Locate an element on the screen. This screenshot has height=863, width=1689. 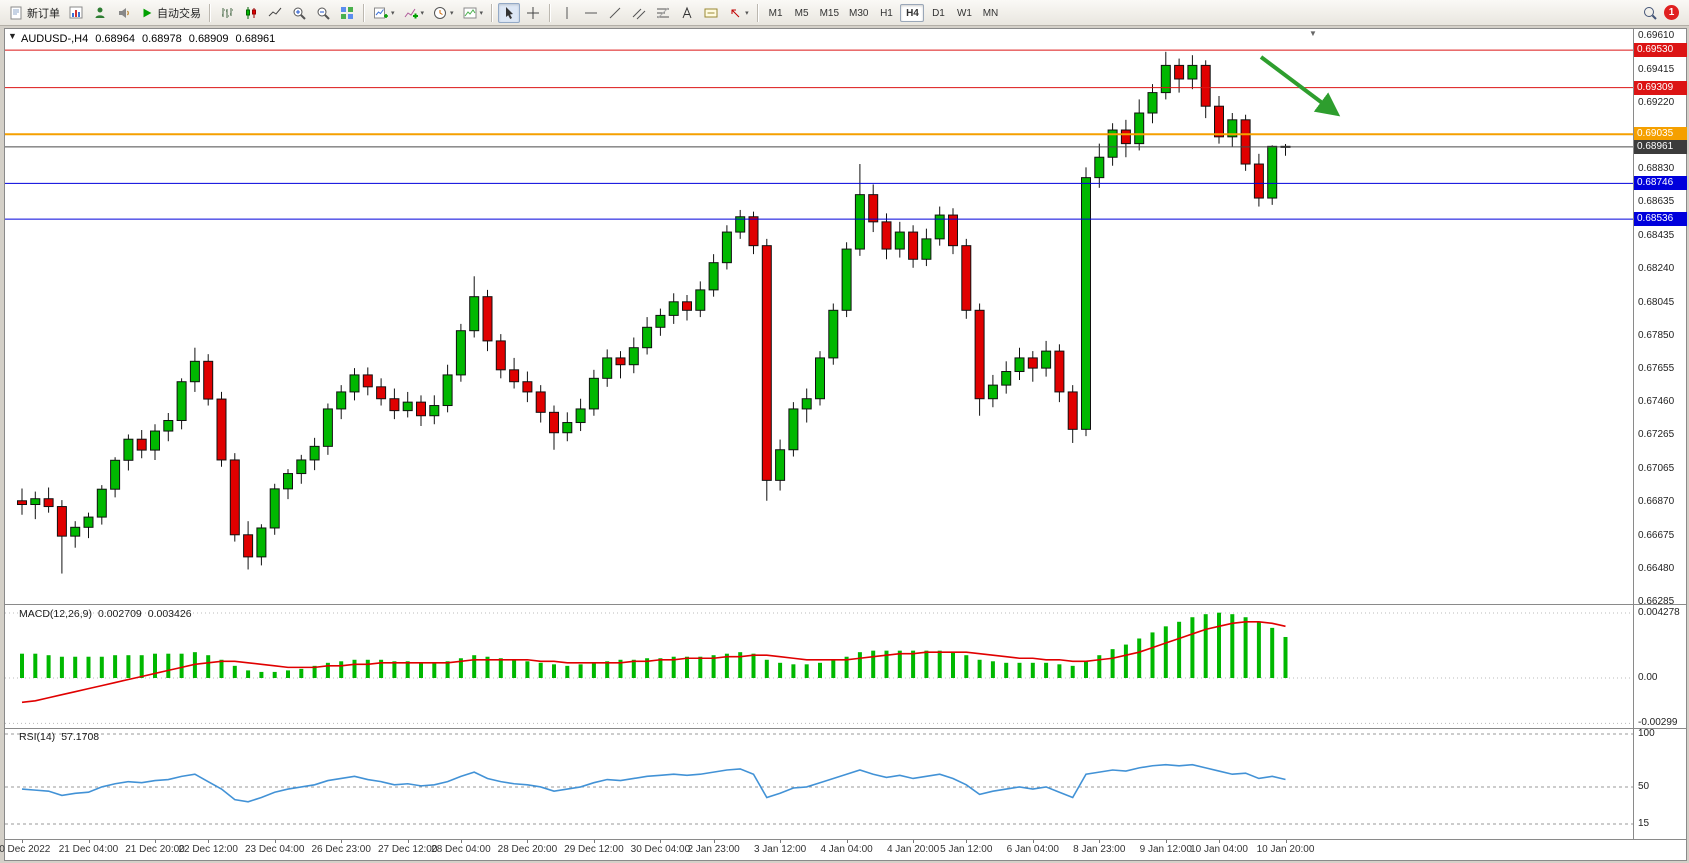
vertical-line-icon is located at coordinates (567, 12).